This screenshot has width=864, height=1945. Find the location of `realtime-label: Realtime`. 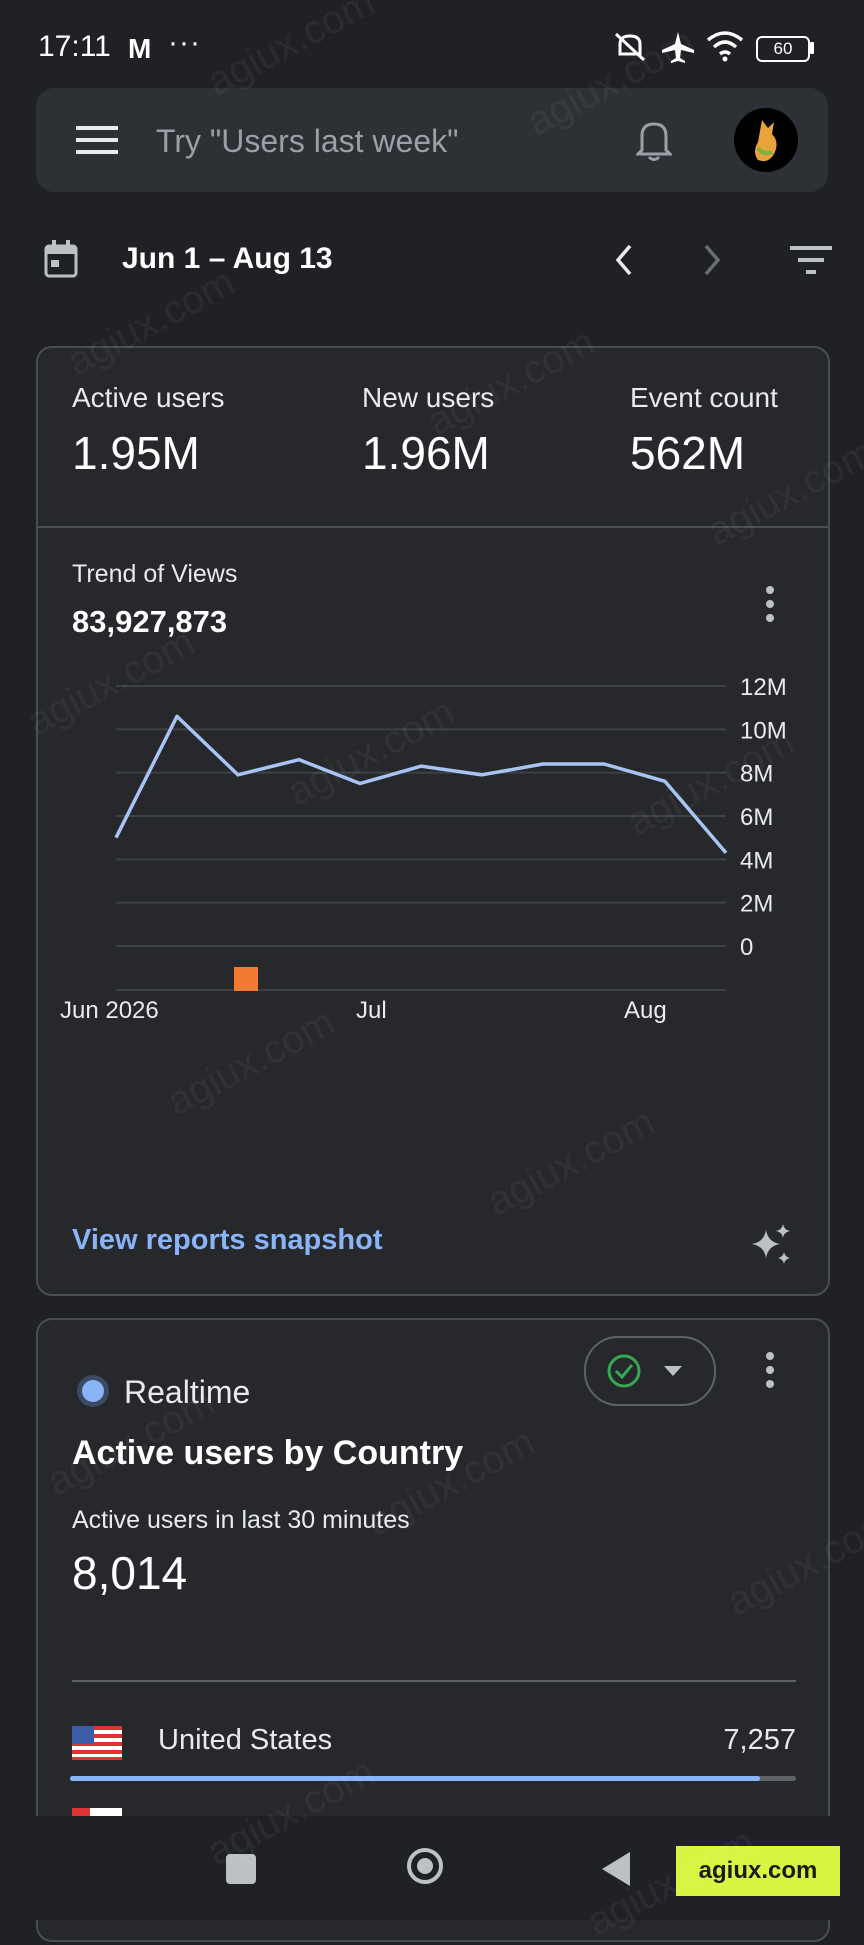

realtime-label: Realtime is located at coordinates (187, 1392).